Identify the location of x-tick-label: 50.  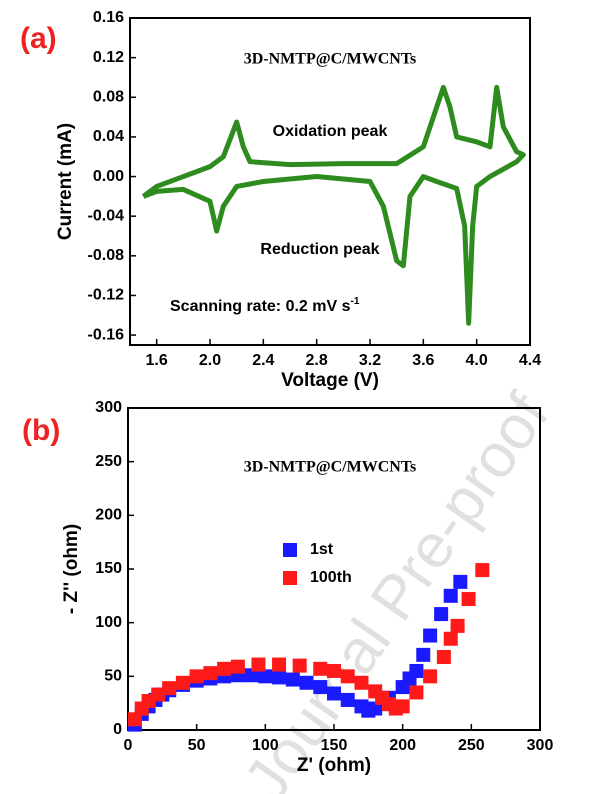
(197, 745).